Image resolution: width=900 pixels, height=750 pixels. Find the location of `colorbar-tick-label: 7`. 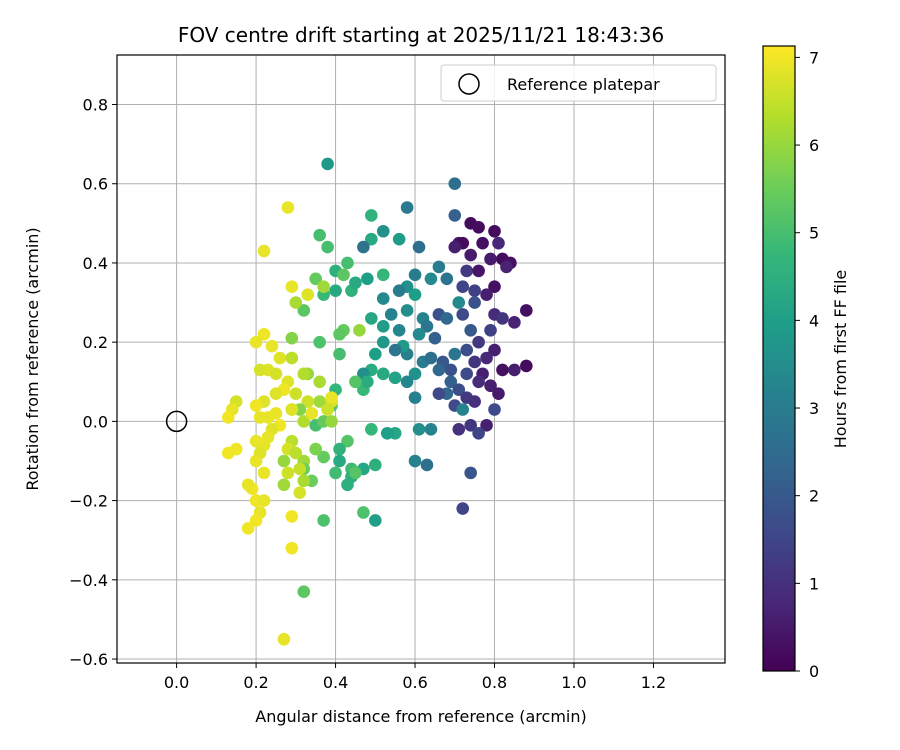

colorbar-tick-label: 7 is located at coordinates (814, 57).